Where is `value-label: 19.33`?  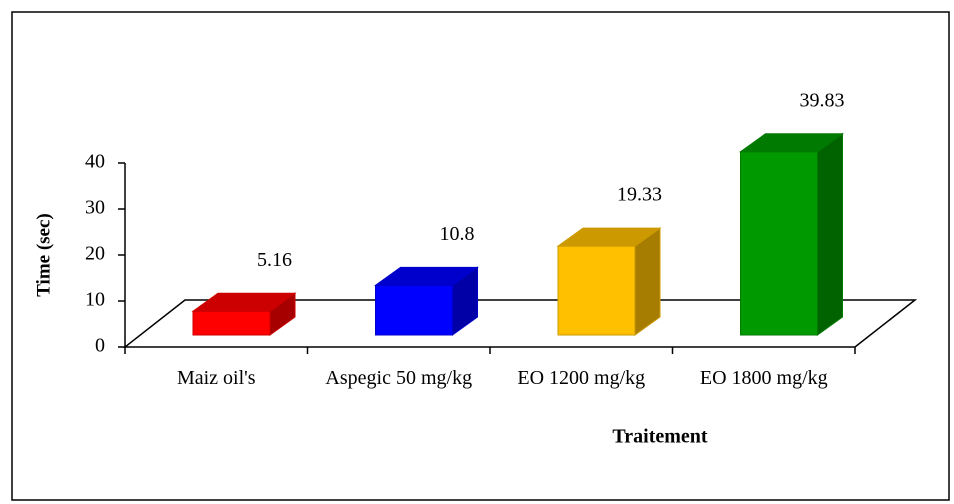
value-label: 19.33 is located at coordinates (639, 195).